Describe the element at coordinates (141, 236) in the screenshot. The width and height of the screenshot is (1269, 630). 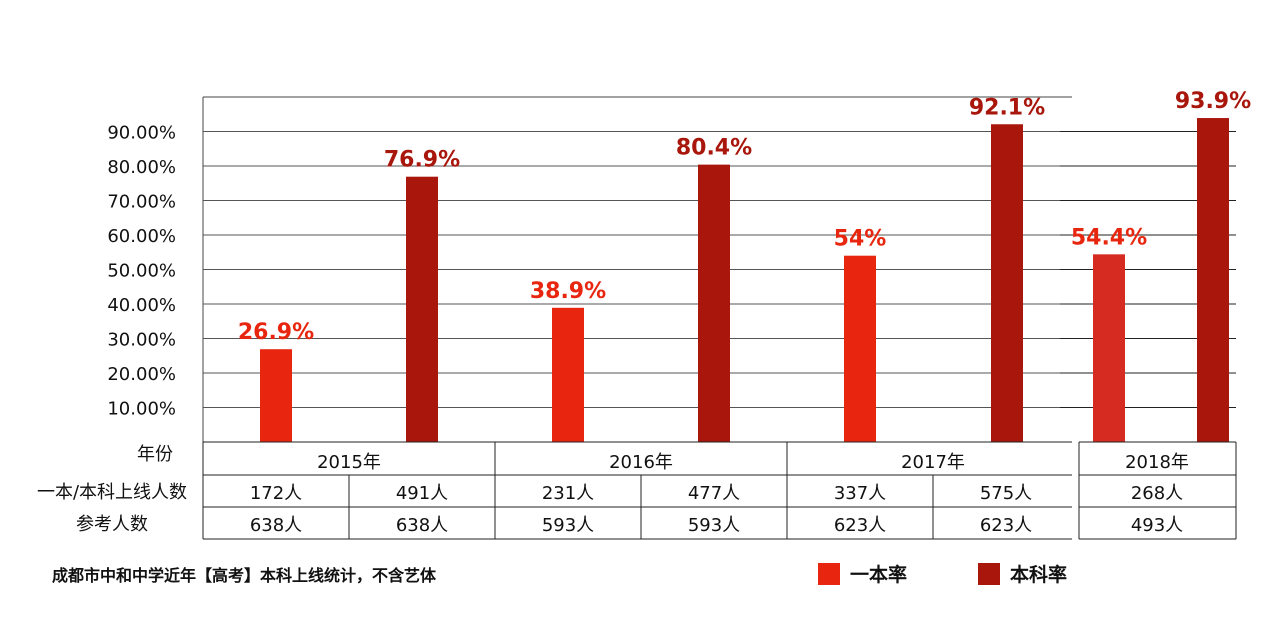
I see `y-tick-label: 60.00%` at that location.